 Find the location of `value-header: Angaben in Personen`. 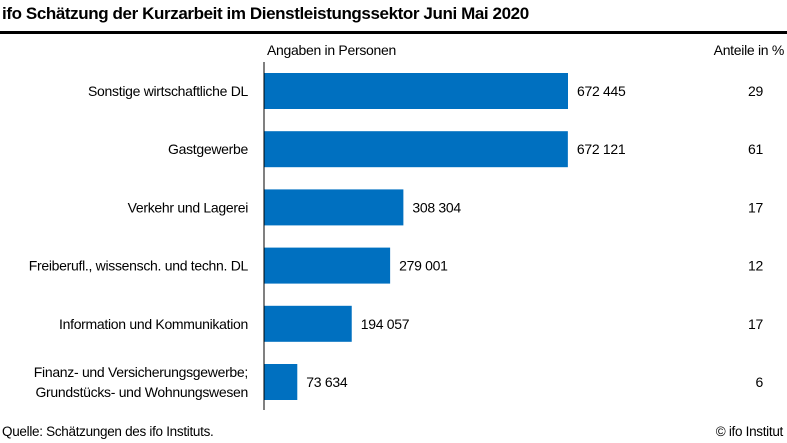

value-header: Angaben in Personen is located at coordinates (331, 50).